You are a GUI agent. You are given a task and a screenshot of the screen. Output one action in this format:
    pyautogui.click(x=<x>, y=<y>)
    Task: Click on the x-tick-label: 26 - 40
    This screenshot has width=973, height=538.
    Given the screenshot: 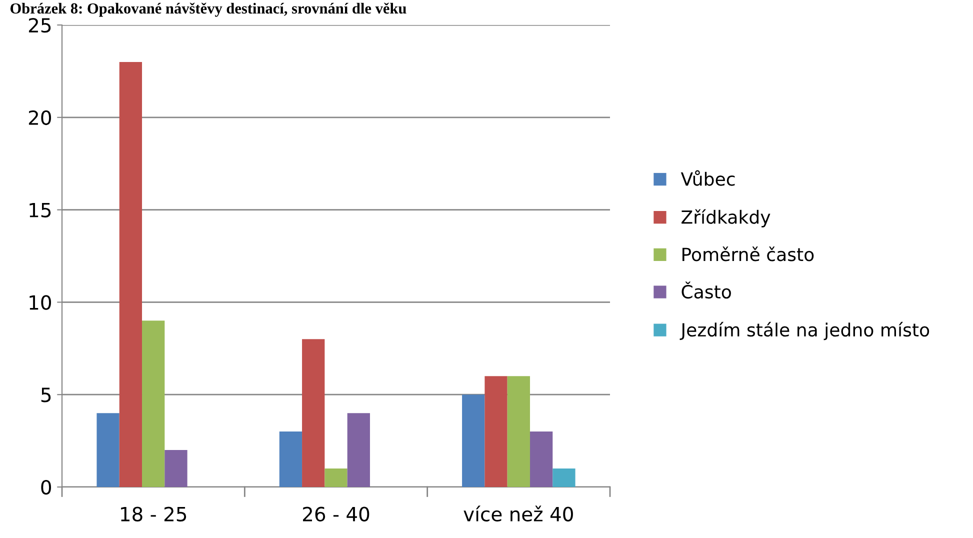 What is the action you would take?
    pyautogui.click(x=336, y=514)
    